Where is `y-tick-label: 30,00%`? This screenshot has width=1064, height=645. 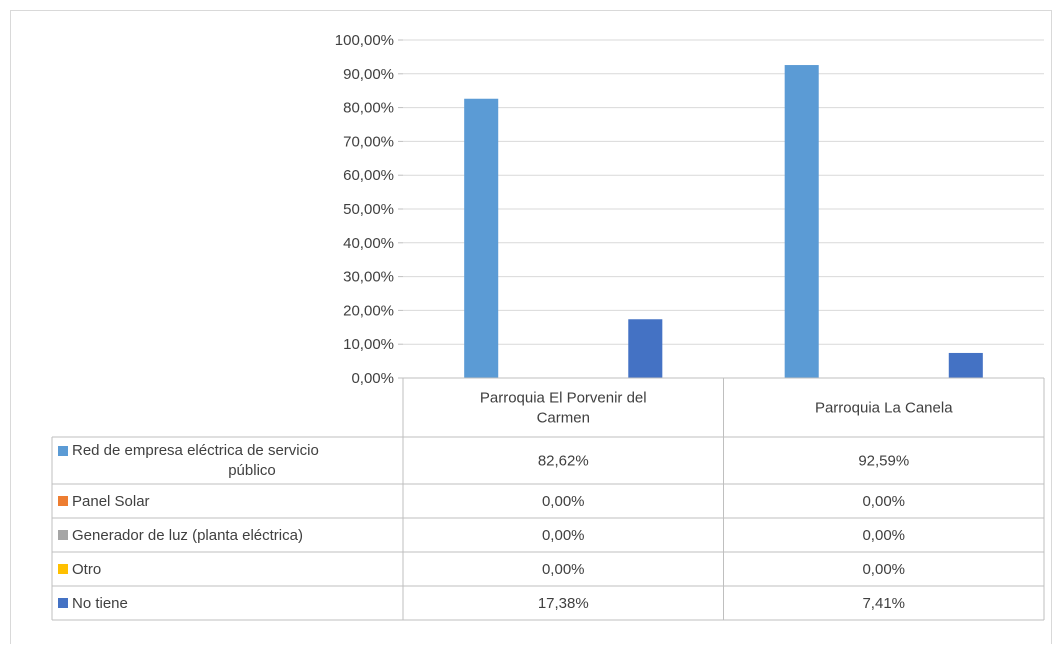
y-tick-label: 30,00% is located at coordinates (368, 277).